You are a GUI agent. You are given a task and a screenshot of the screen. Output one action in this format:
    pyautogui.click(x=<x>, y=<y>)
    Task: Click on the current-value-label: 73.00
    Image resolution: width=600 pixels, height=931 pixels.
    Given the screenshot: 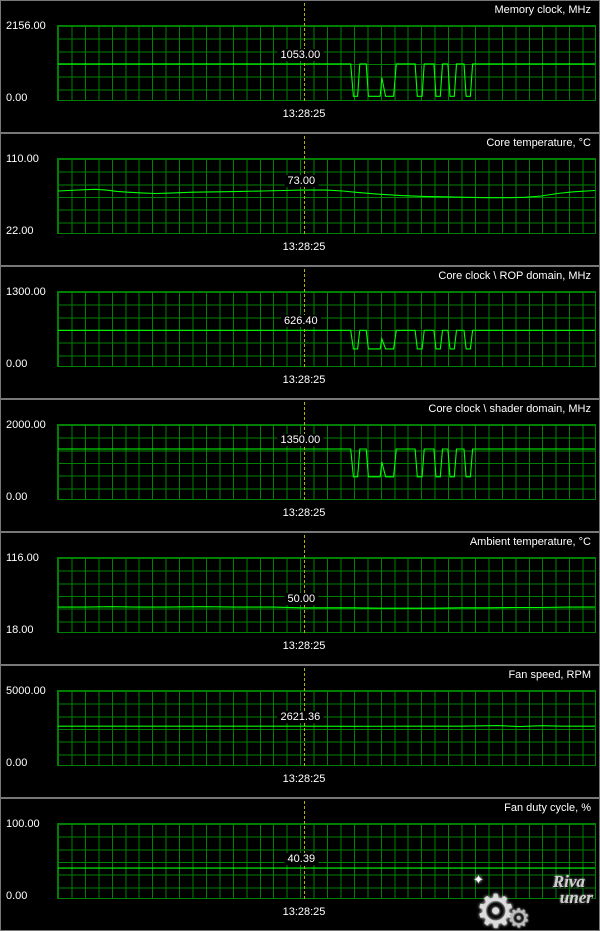 What is the action you would take?
    pyautogui.click(x=301, y=181)
    